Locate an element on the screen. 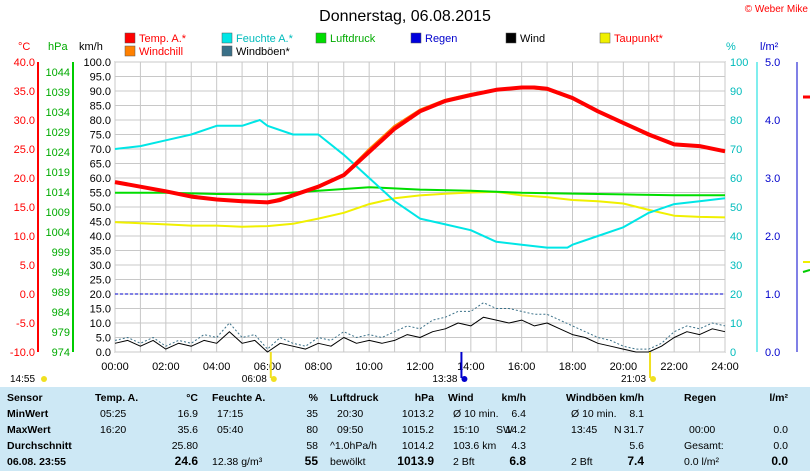 The width and height of the screenshot is (810, 471). temp-tick-label: -5.0 is located at coordinates (25, 324).